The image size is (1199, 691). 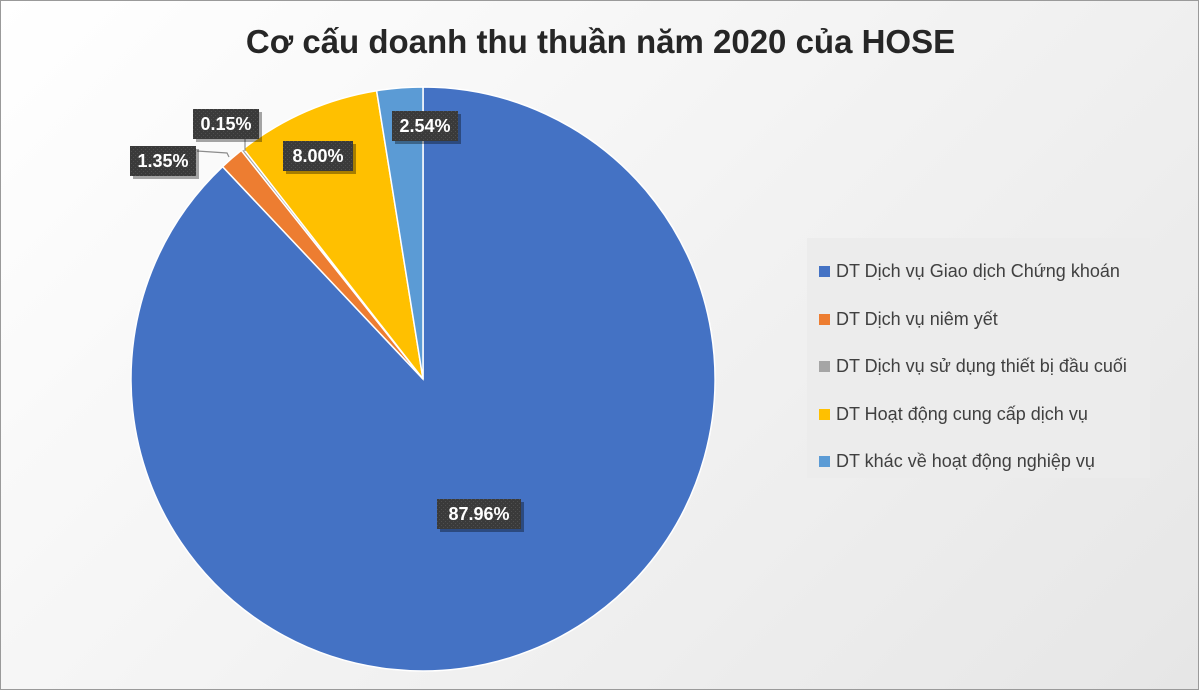 I want to click on legend-item-5: DT khác về hoạt động nghiệp vụ, so click(x=984, y=462).